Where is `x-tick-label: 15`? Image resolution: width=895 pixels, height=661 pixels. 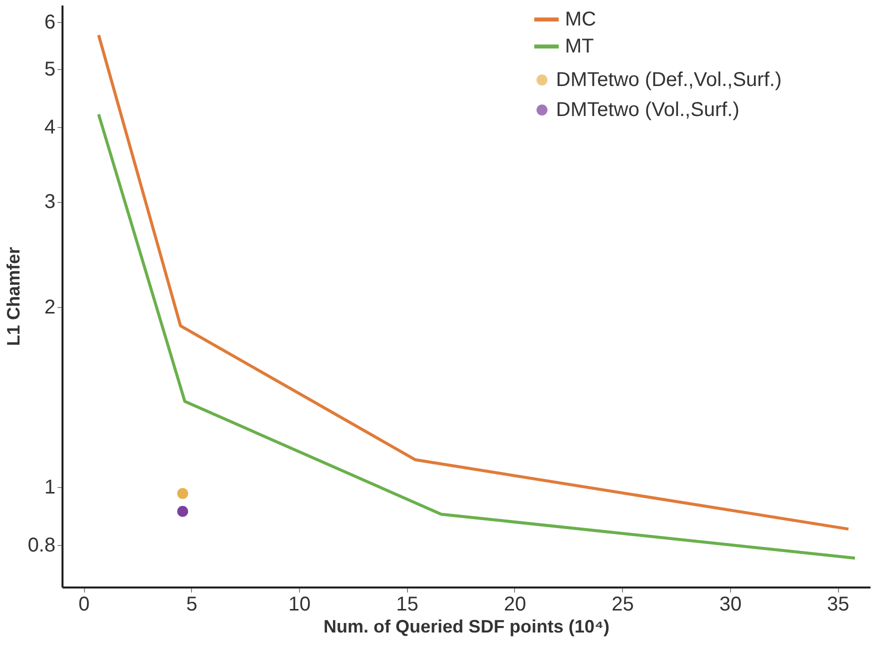 x-tick-label: 15 is located at coordinates (407, 605).